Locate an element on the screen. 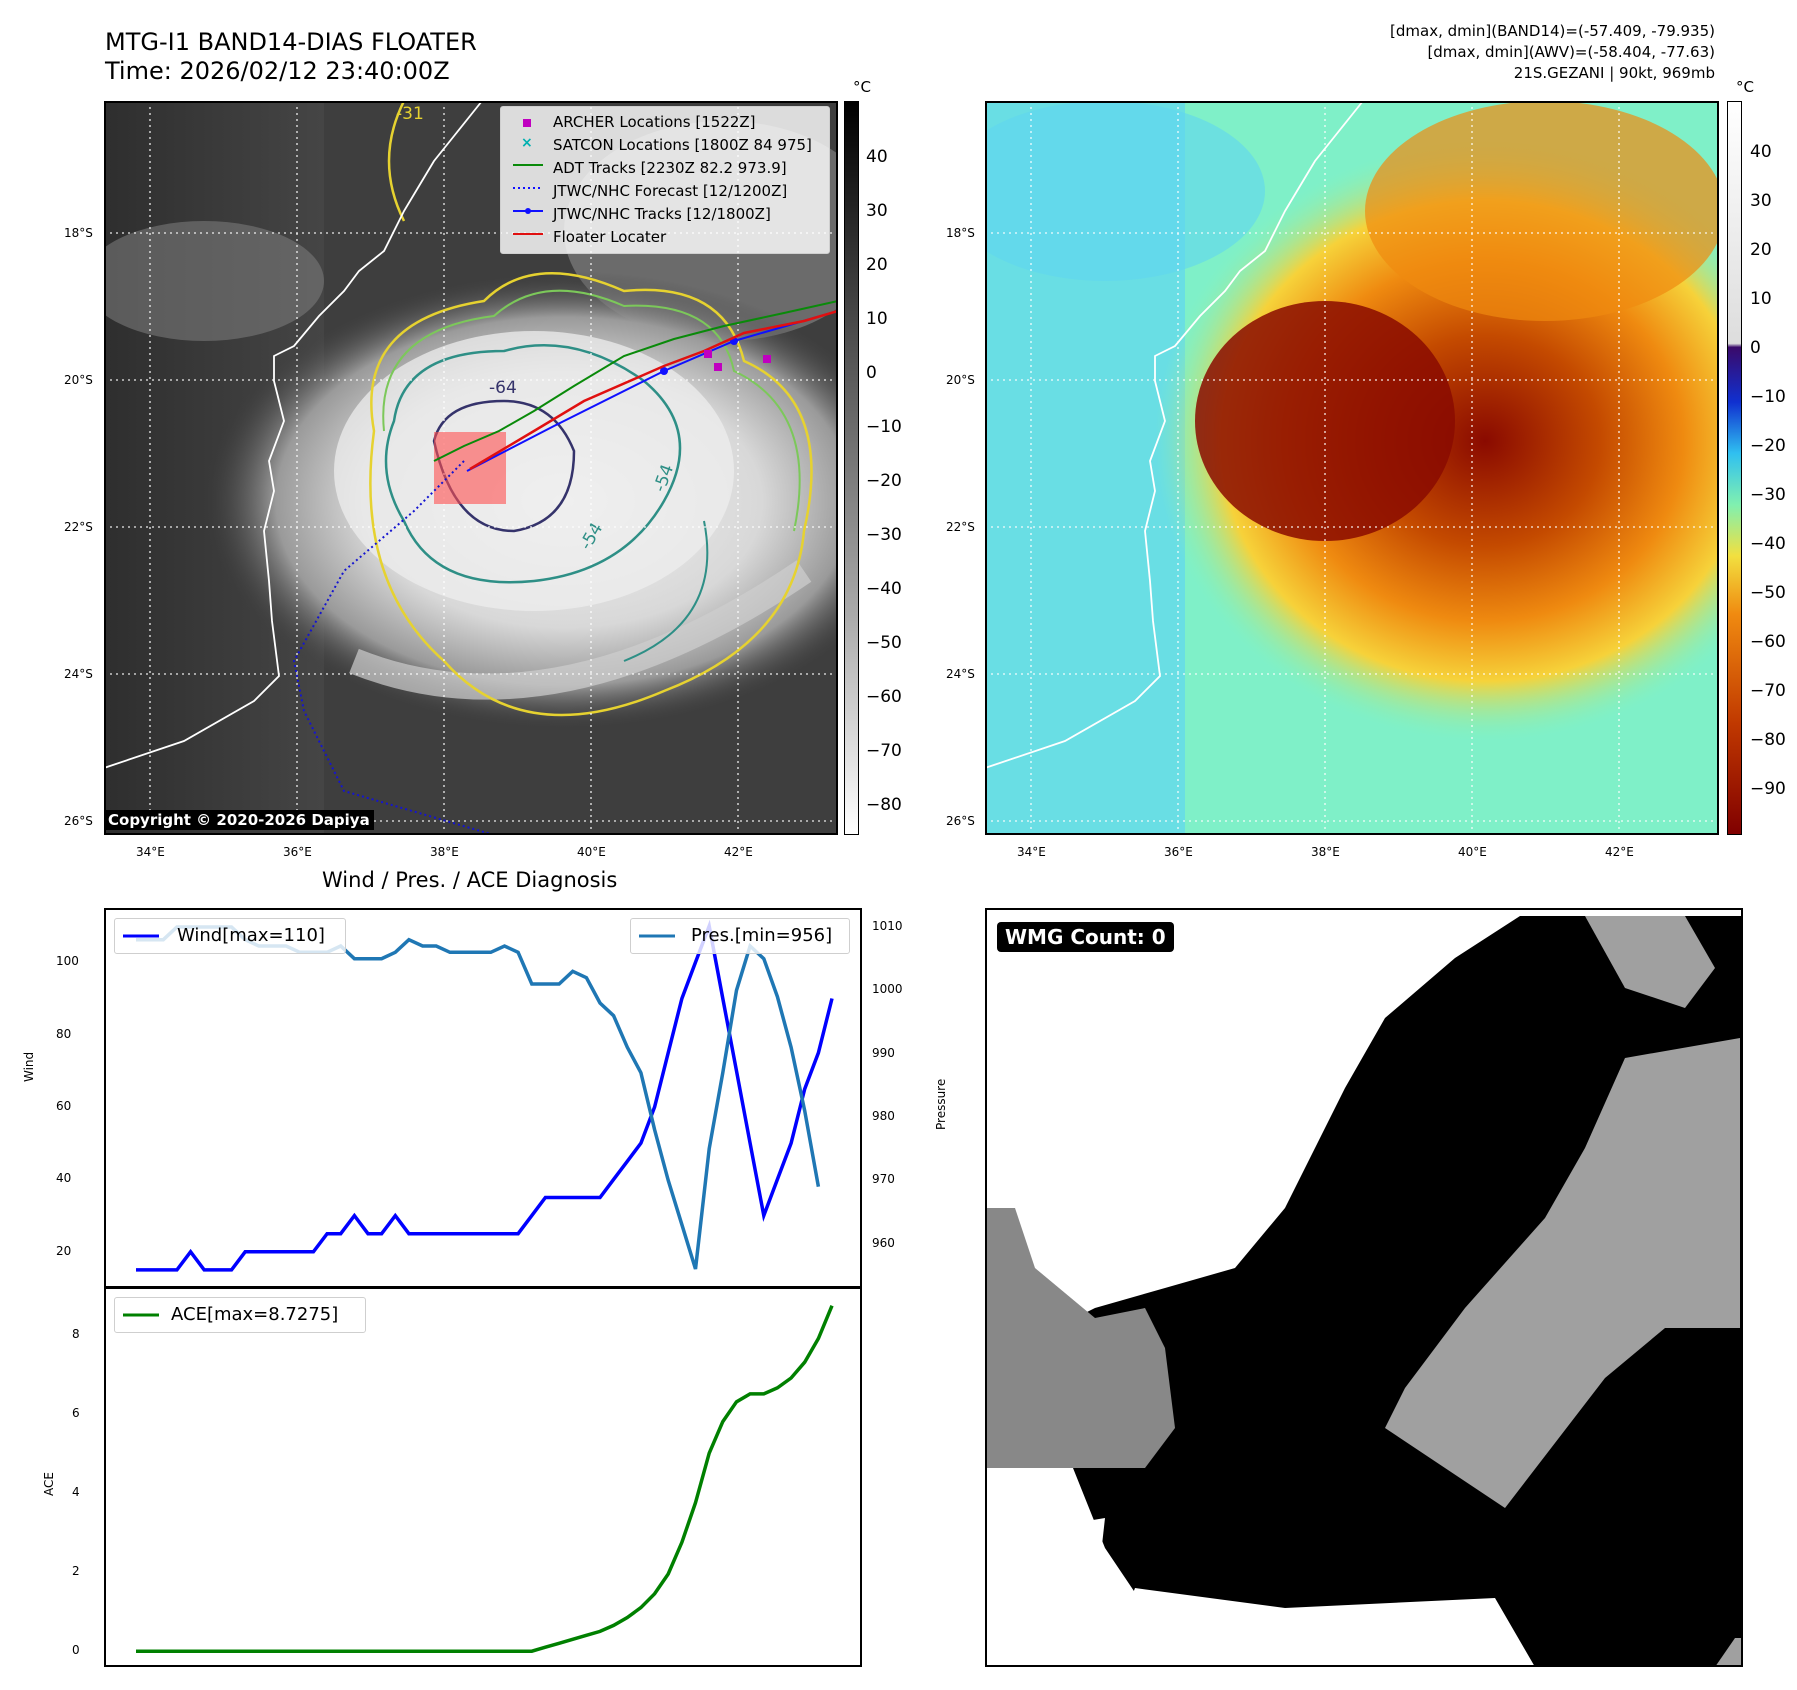 The height and width of the screenshot is (1690, 1797). legend-jtwc-forecast: JTWC/NHC Forecast [12/1200Z] is located at coordinates (670, 191).